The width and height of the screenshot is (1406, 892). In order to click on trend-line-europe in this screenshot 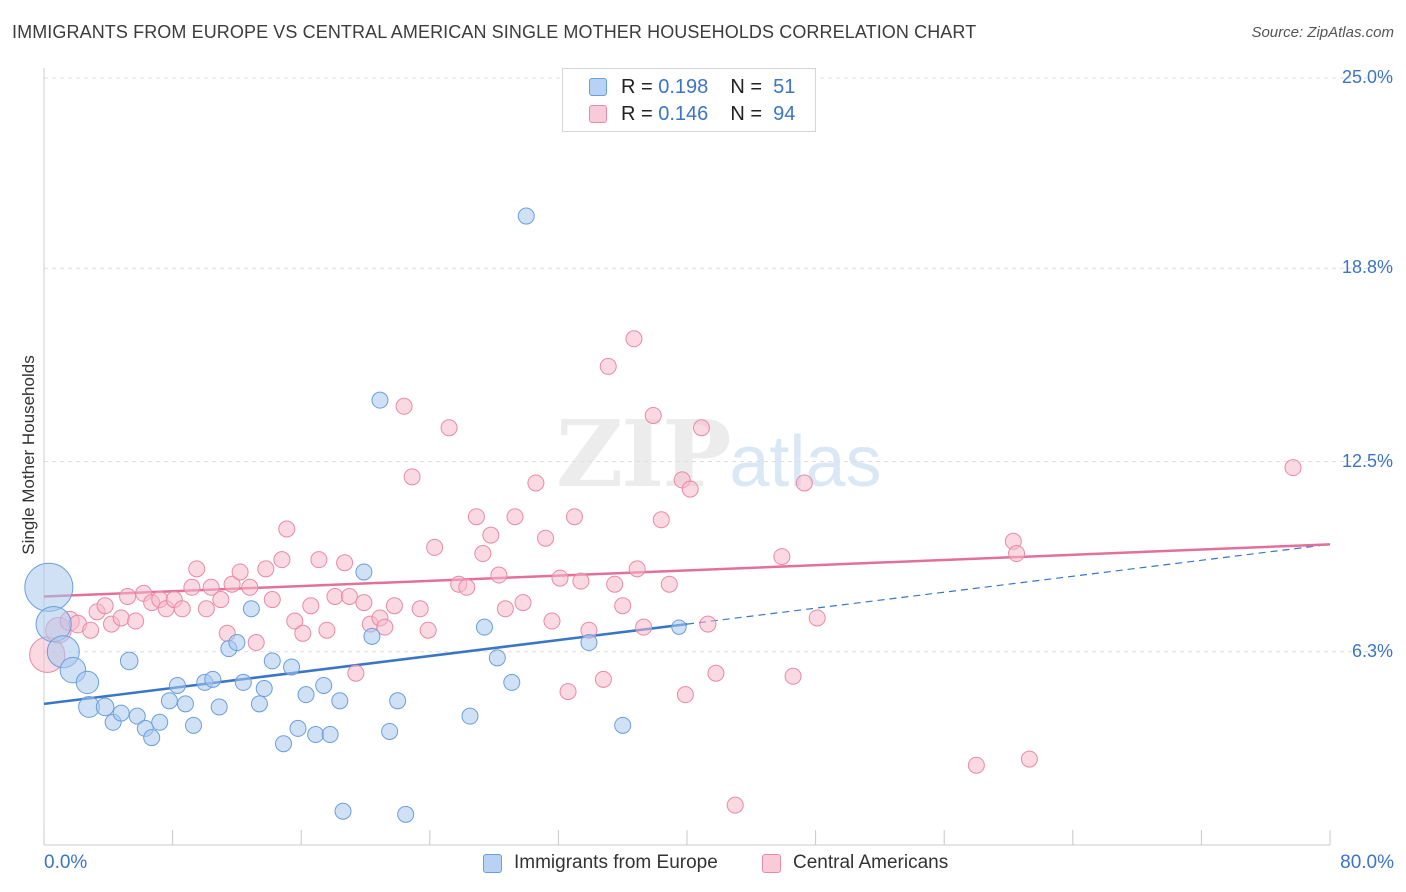, I will do `click(365, 664)`.